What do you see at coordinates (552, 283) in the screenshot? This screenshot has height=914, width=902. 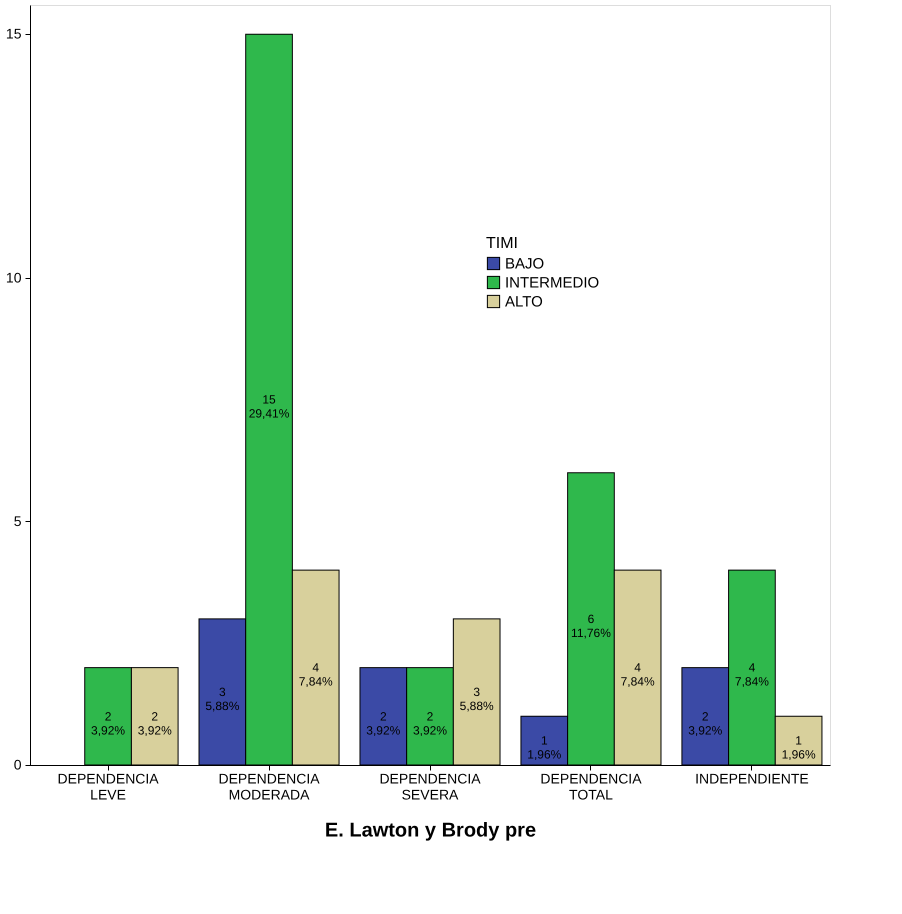 I see `legend-label: INTERMEDIO` at bounding box center [552, 283].